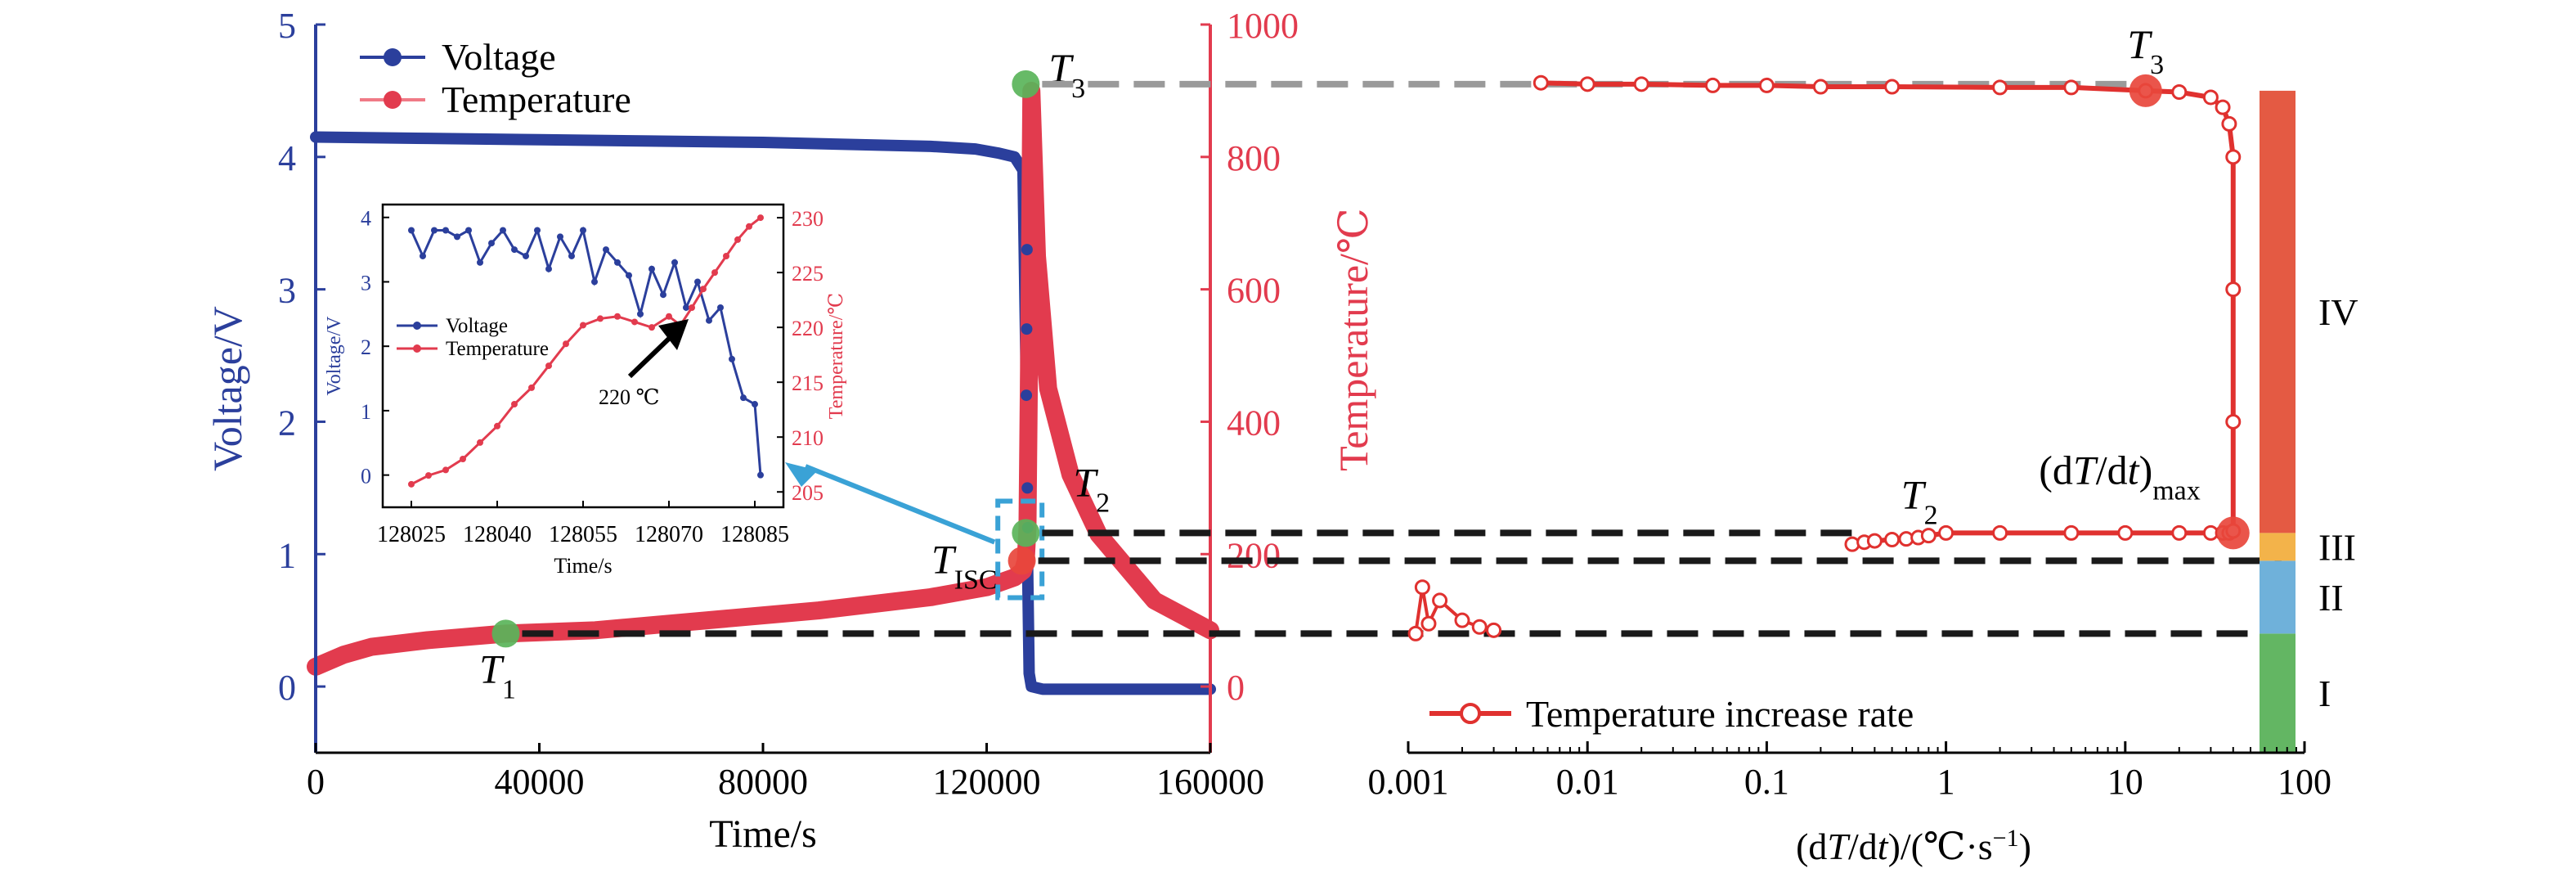 This screenshot has width=2576, height=873. I want to click on rate-label-dTdt-max: (dT/dt)max, so click(2120, 477).